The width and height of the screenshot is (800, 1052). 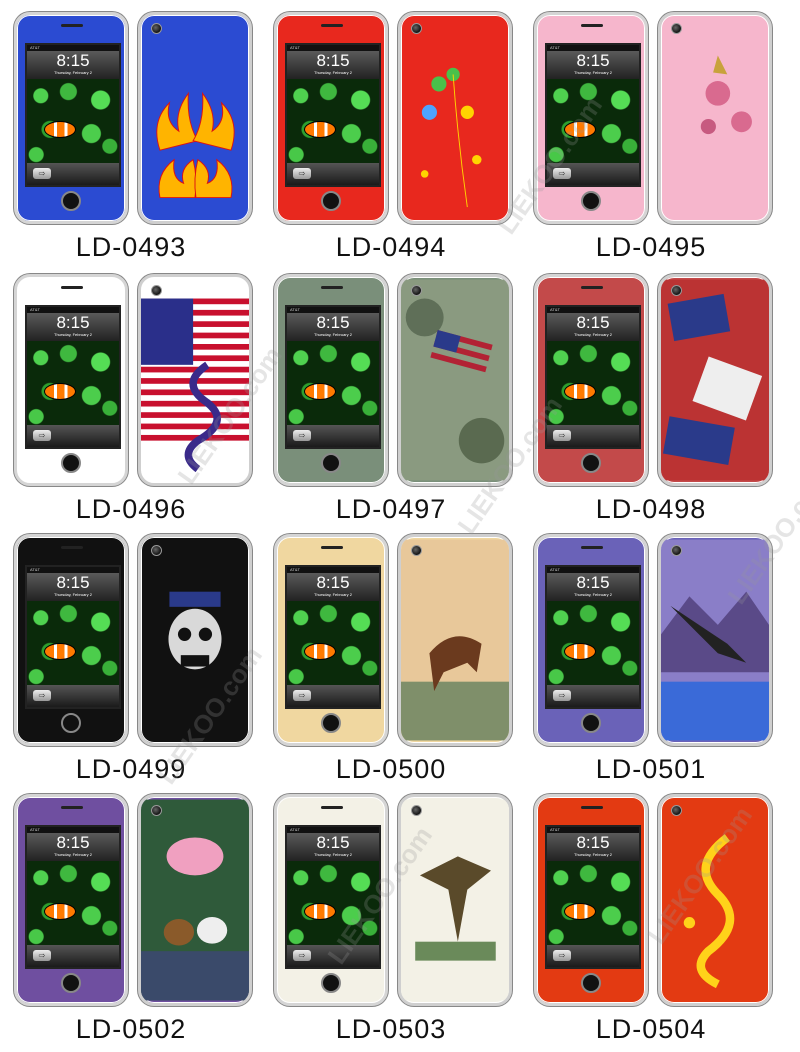 I want to click on product-card: AT&T 8:15 Thursday, February 2 ⇨ LD-0499, so click(x=131, y=653).